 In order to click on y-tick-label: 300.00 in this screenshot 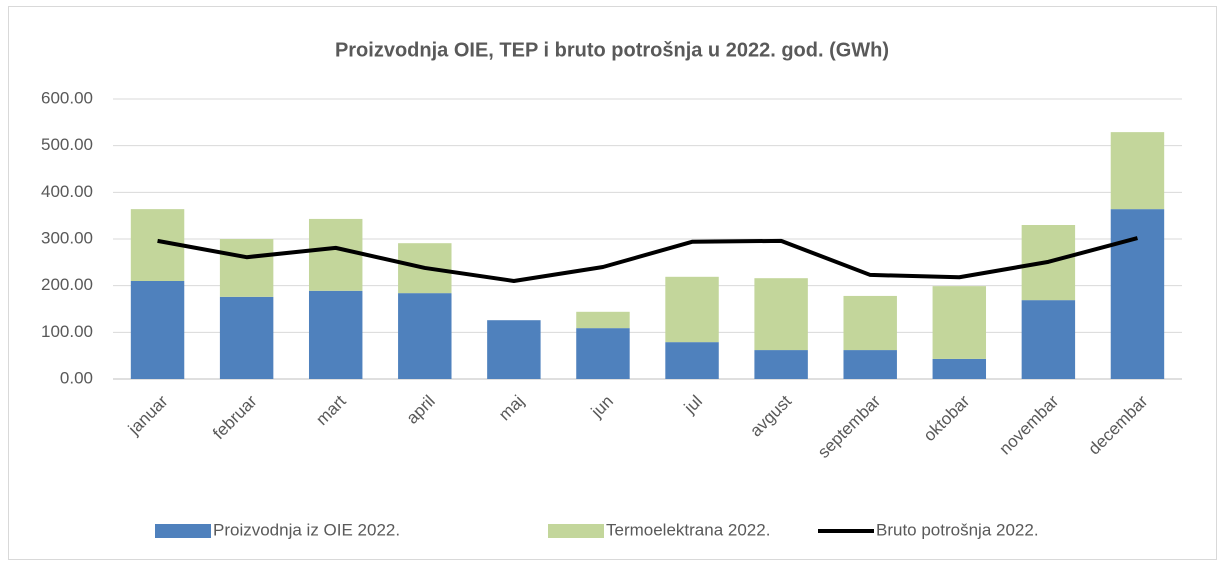, I will do `click(67, 237)`.